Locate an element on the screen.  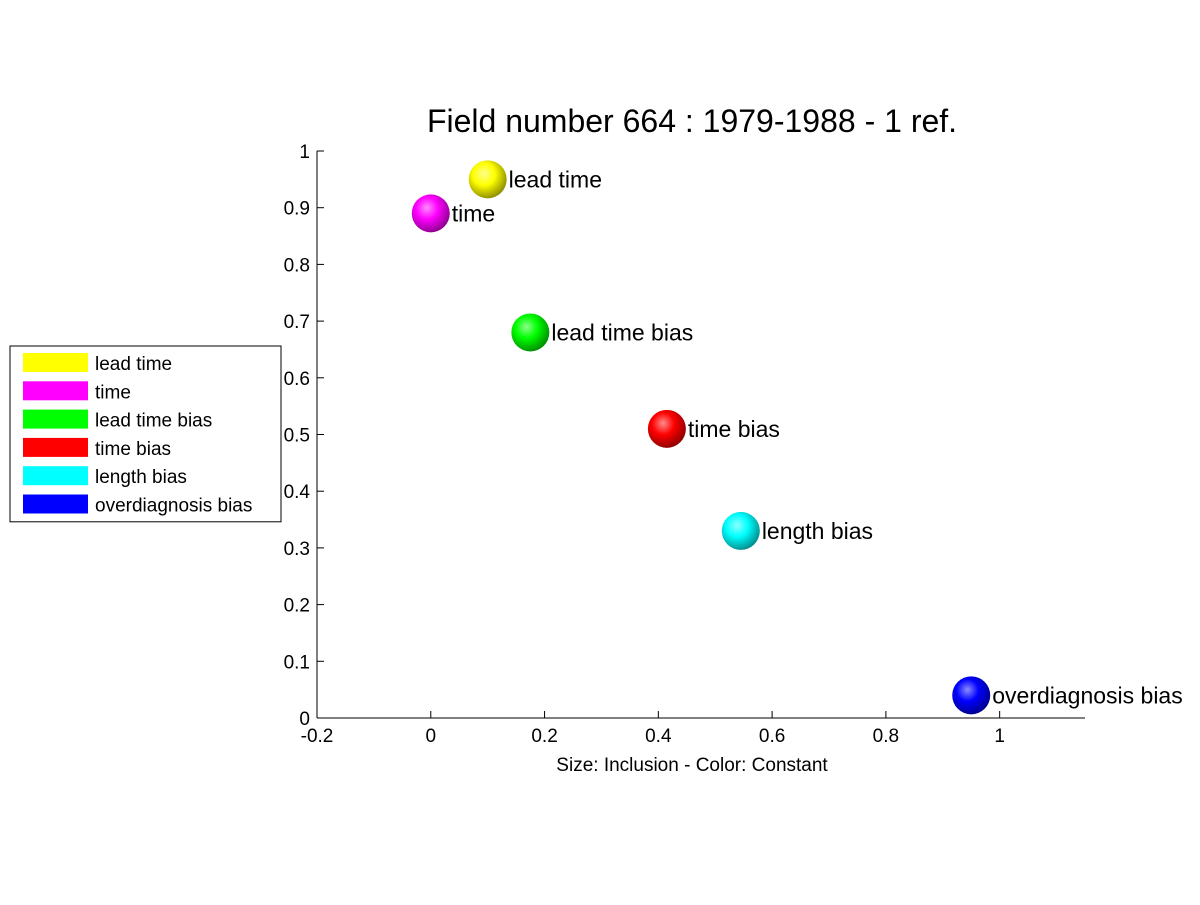
y-tick-label: 0.9 is located at coordinates (297, 209).